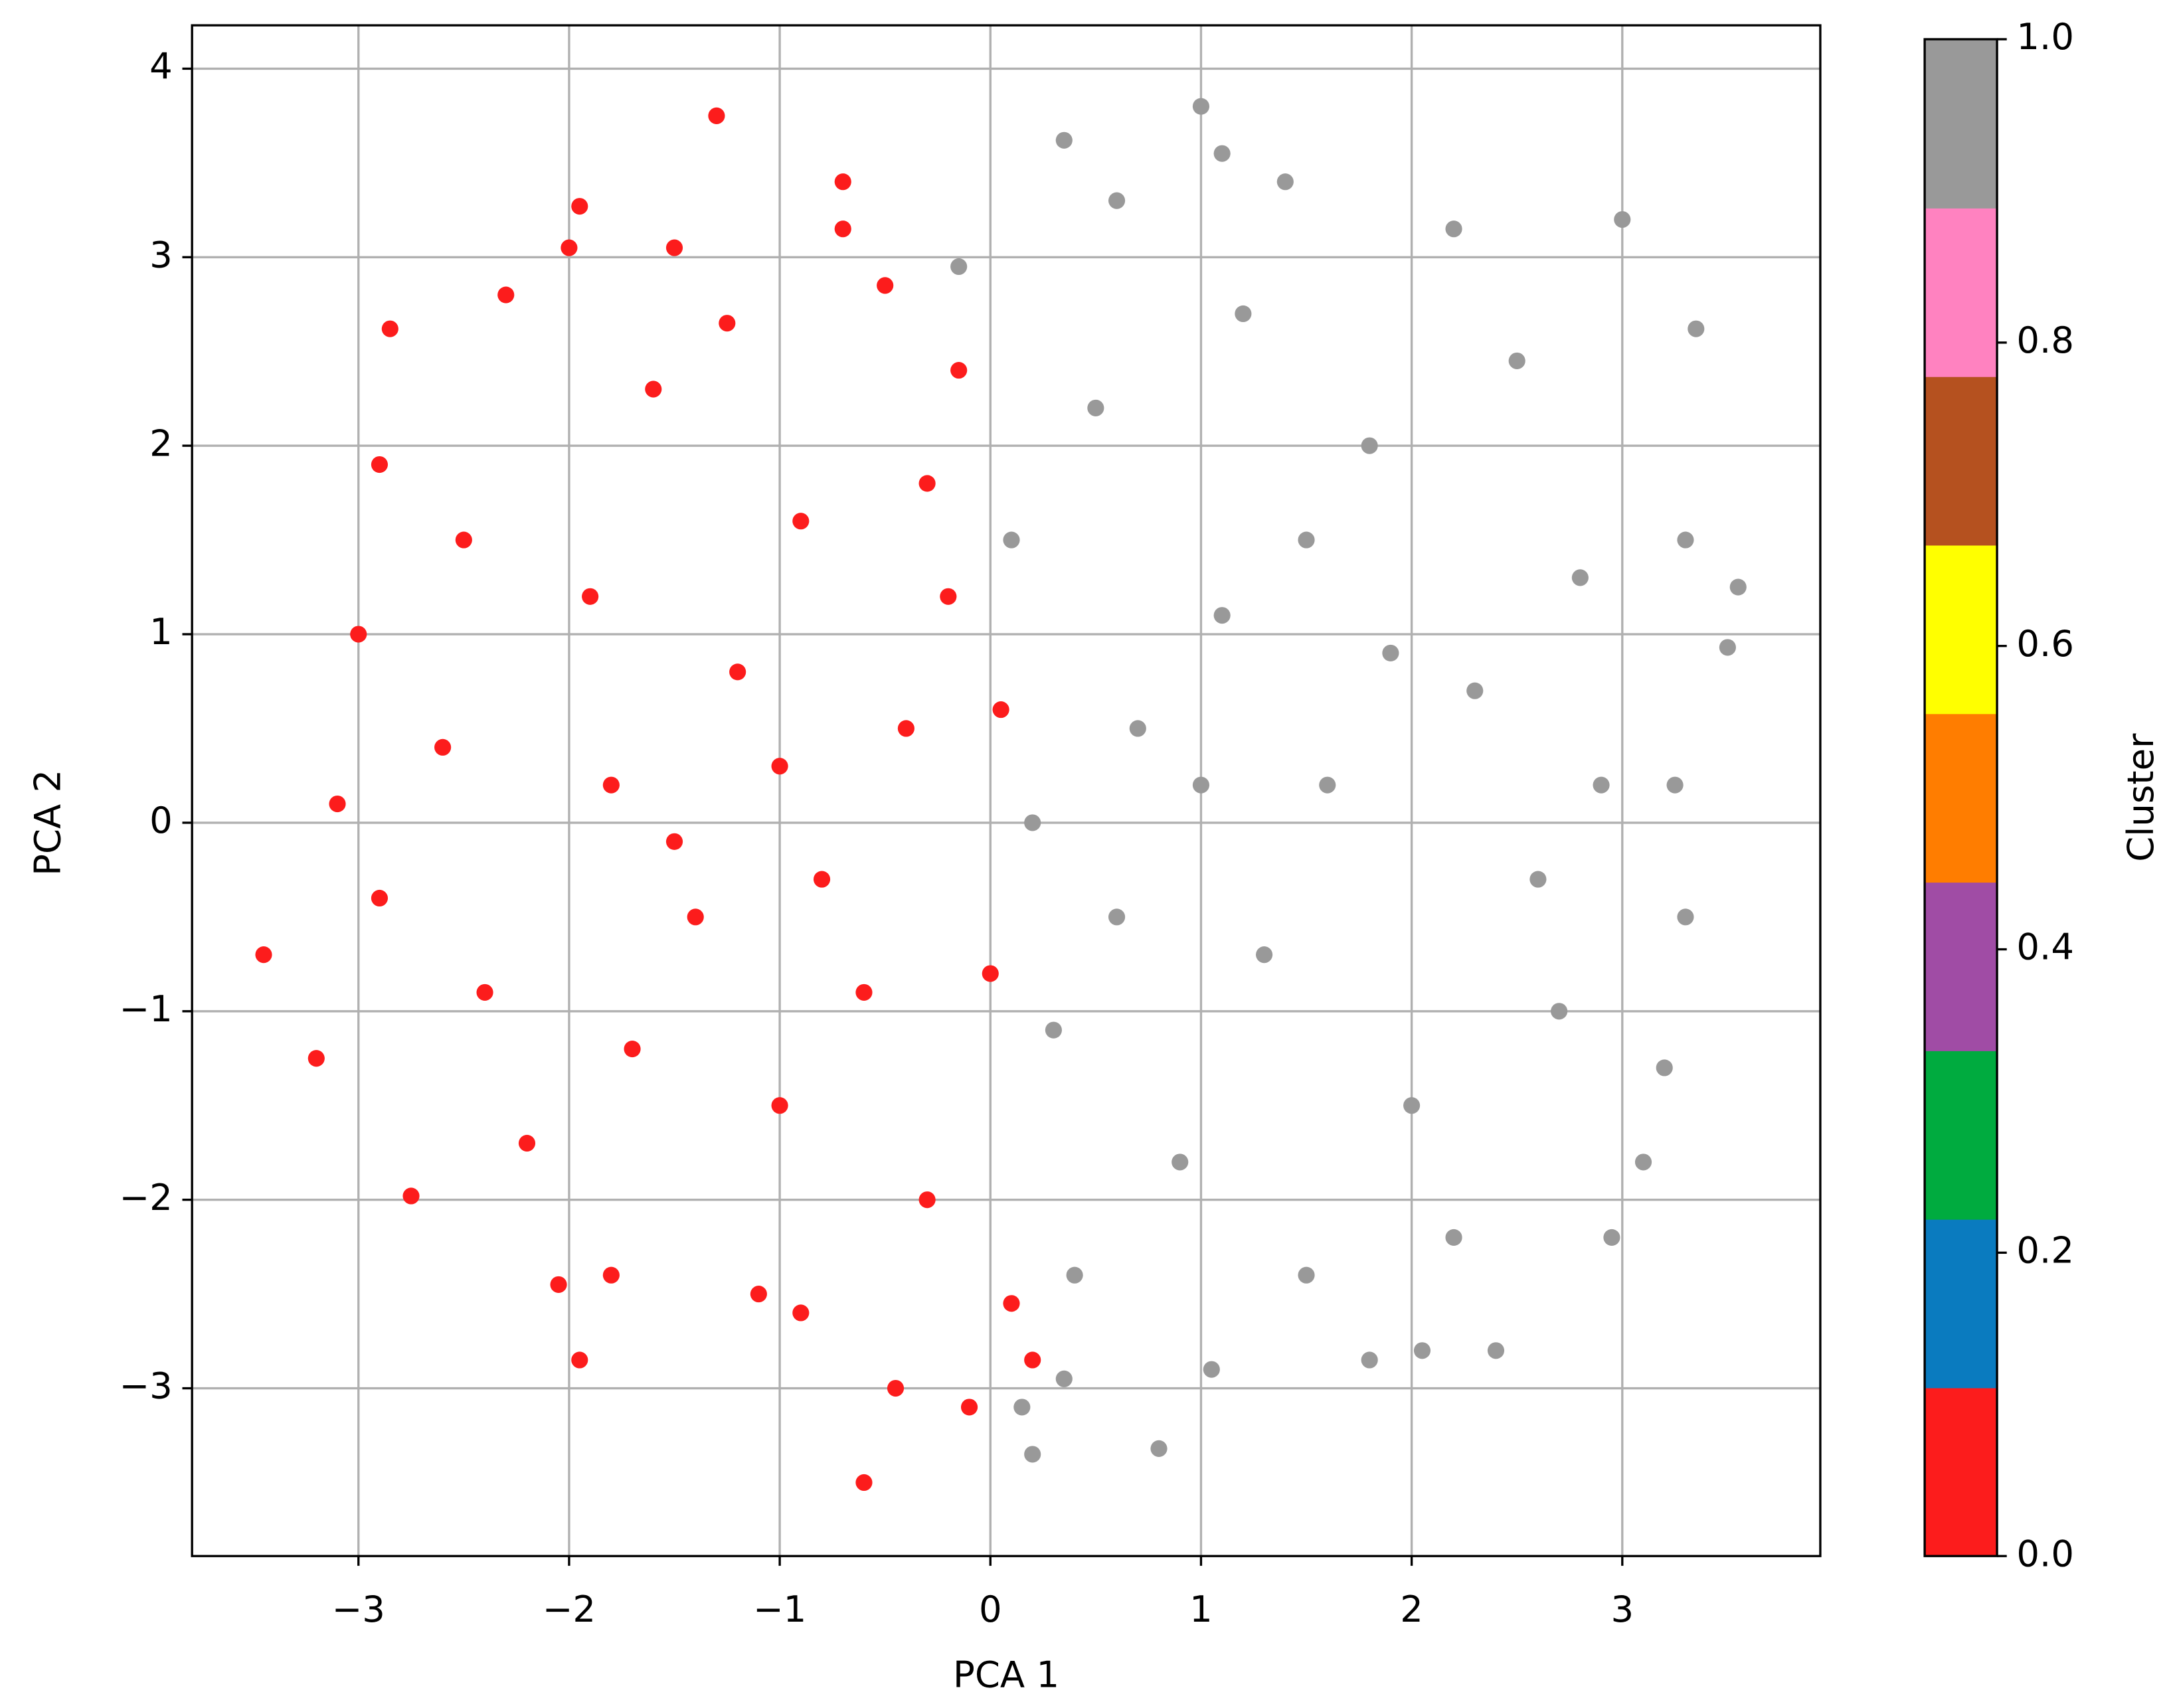 The image size is (2171, 1708). Describe the element at coordinates (359, 1609) in the screenshot. I see `x-tick-label: −3` at that location.